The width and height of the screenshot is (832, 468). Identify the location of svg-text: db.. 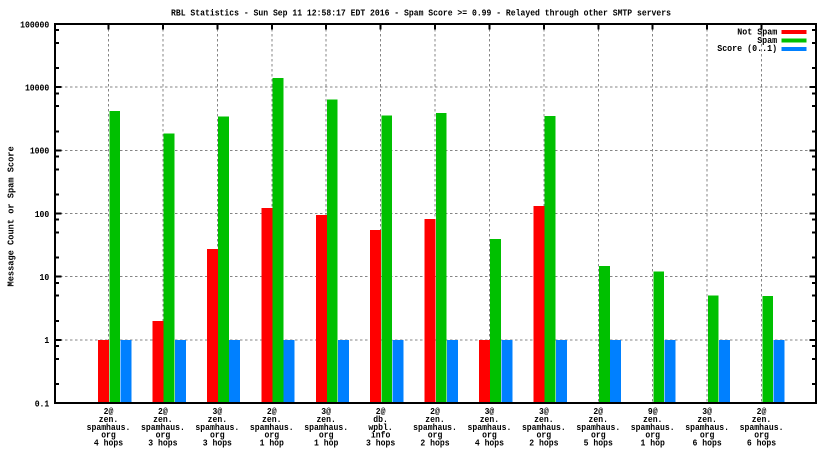
(380, 419).